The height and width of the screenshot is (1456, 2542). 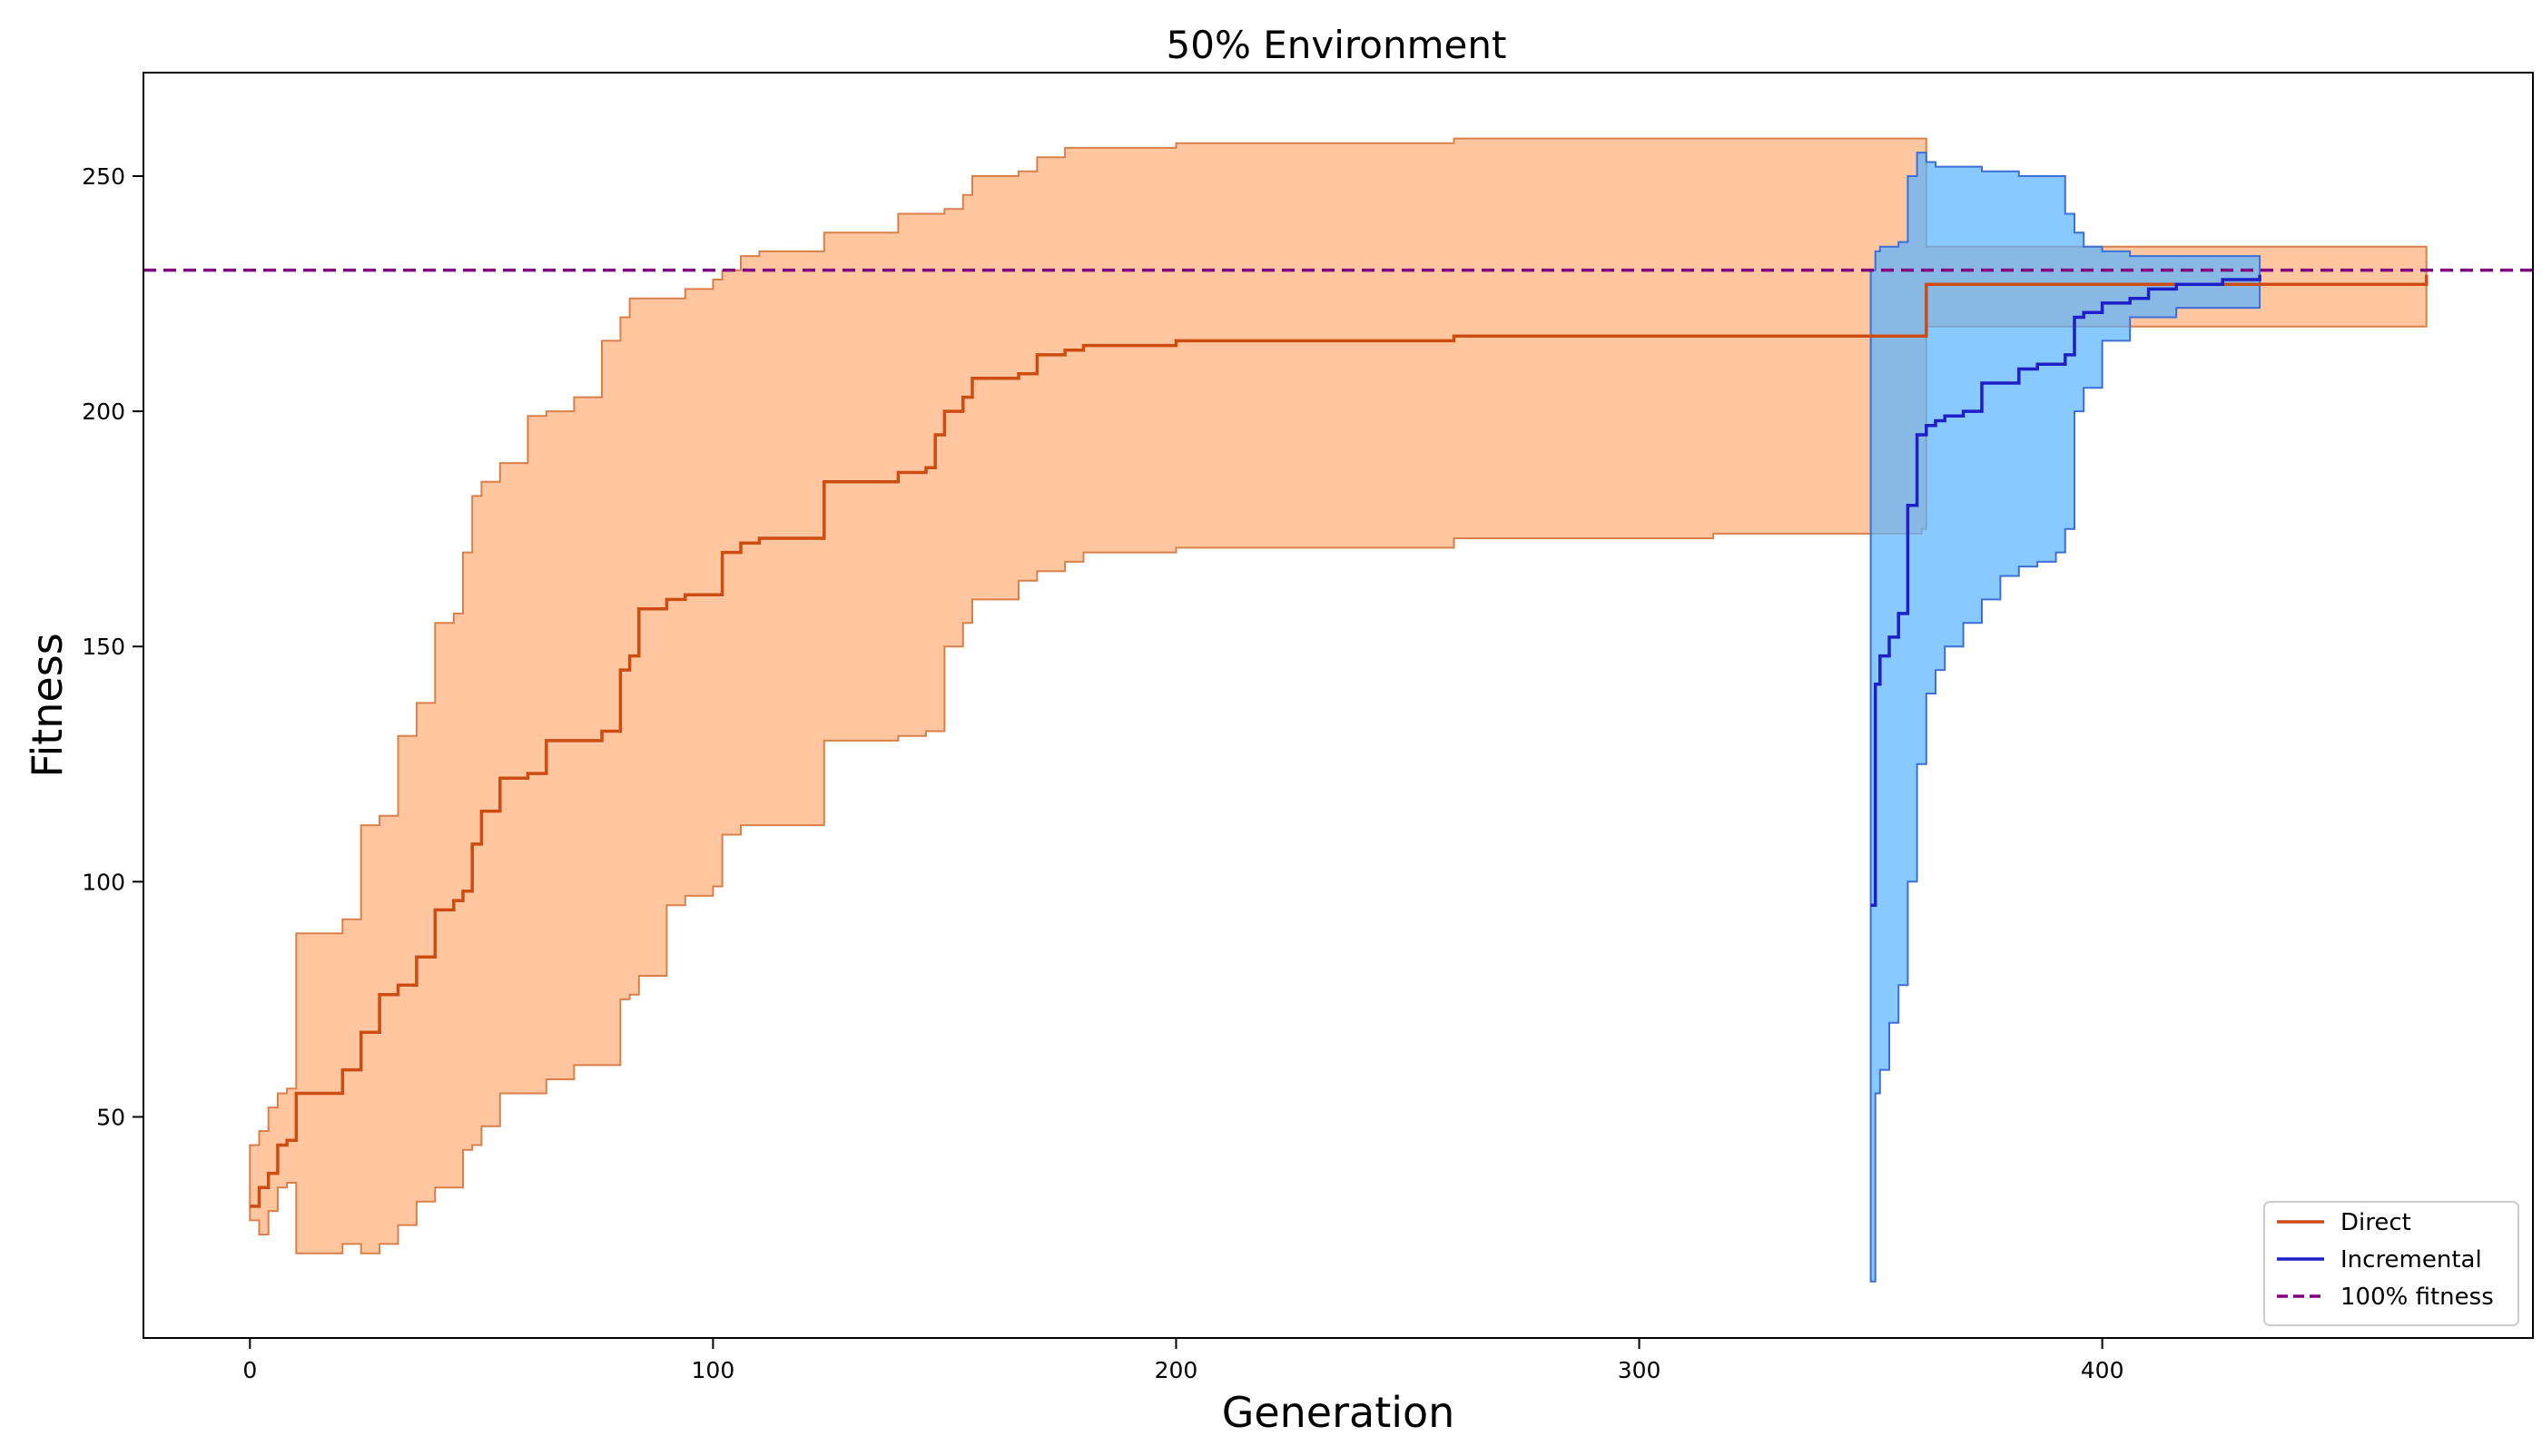 I want to click on x-axis-label: Generation, so click(x=1338, y=1413).